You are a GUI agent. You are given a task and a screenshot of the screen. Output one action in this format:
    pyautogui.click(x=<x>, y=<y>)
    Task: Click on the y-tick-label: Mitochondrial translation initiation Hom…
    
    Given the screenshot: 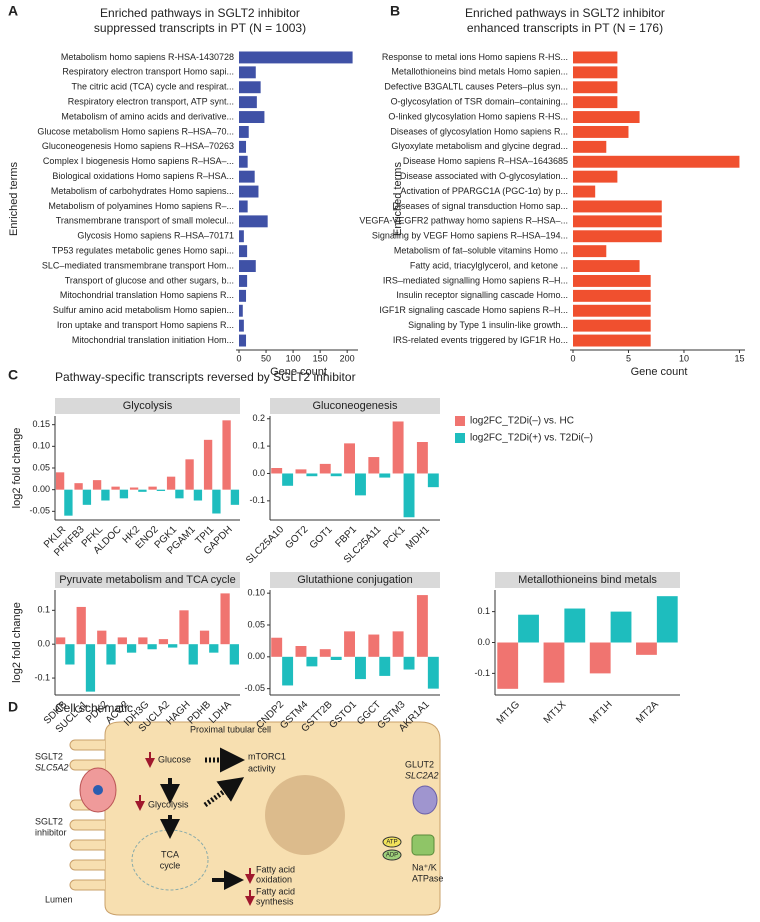 What is the action you would take?
    pyautogui.click(x=153, y=340)
    